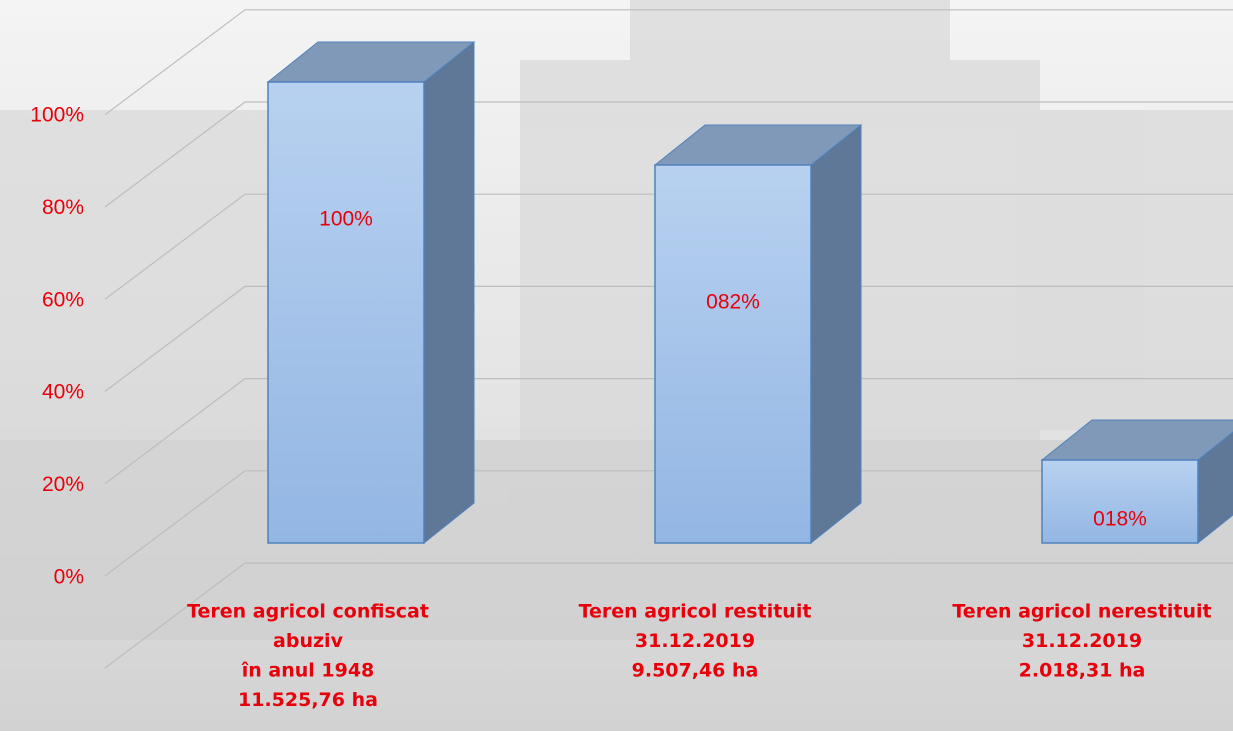  Describe the element at coordinates (308, 612) in the screenshot. I see `x-tick-label: Teren agricol confiscat` at that location.